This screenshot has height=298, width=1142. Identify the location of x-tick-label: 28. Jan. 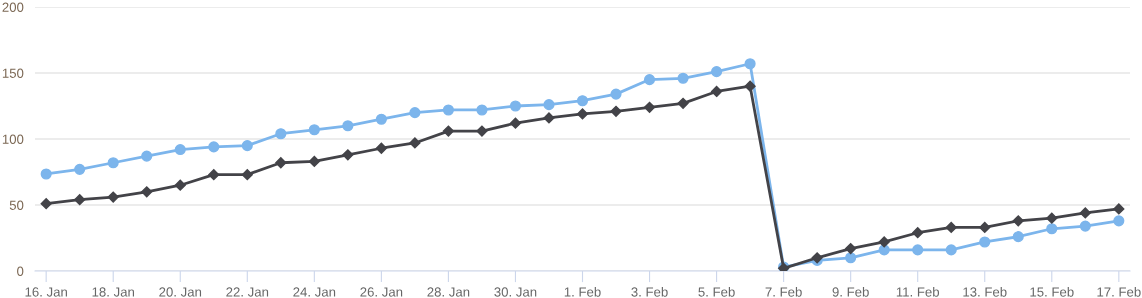
(448, 292).